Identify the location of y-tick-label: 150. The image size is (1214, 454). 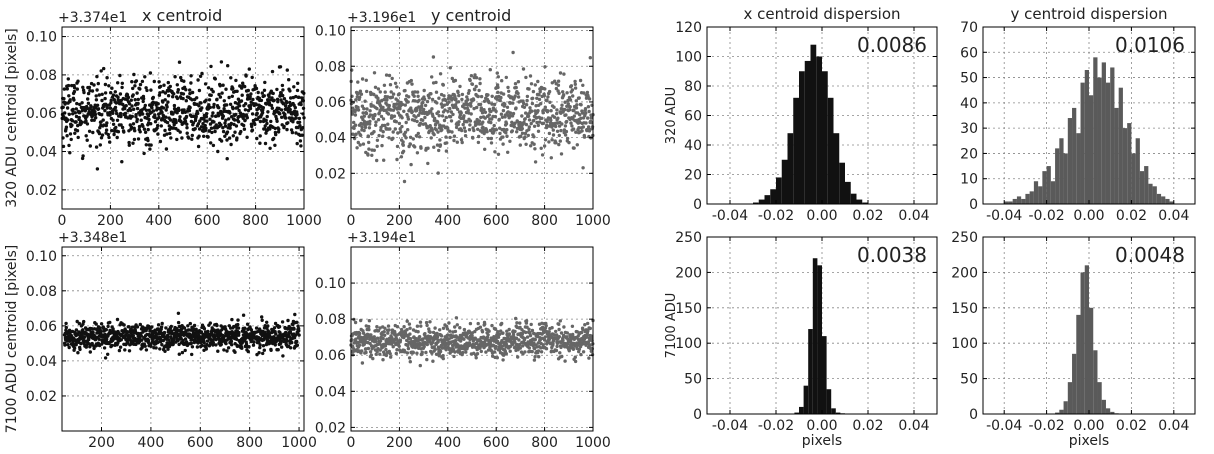
(688, 309).